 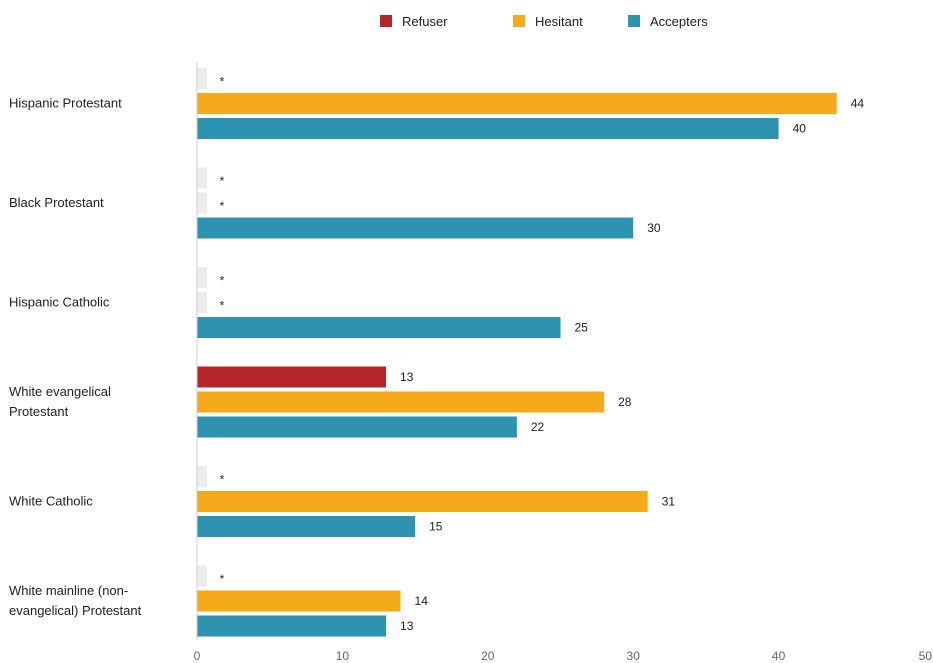 What do you see at coordinates (60, 401) in the screenshot?
I see `category-label: White evangelical Protestant` at bounding box center [60, 401].